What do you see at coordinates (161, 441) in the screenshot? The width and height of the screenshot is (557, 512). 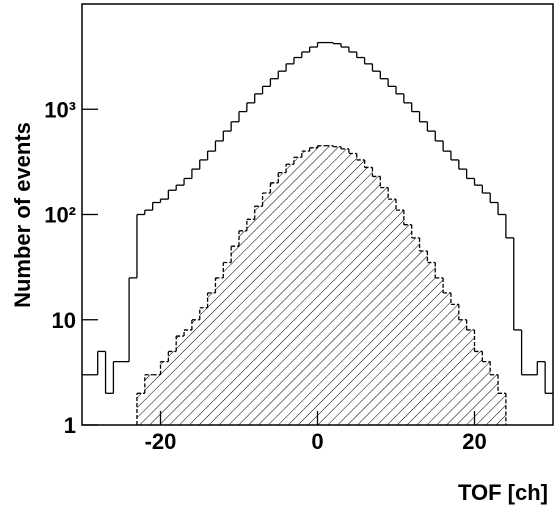 I see `x-tick-label: -20` at bounding box center [161, 441].